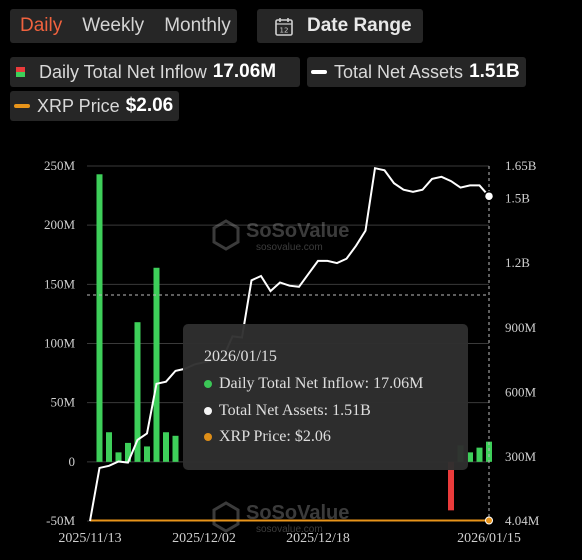 The image size is (582, 560). I want to click on inflow-swatch-icon, so click(20, 72).